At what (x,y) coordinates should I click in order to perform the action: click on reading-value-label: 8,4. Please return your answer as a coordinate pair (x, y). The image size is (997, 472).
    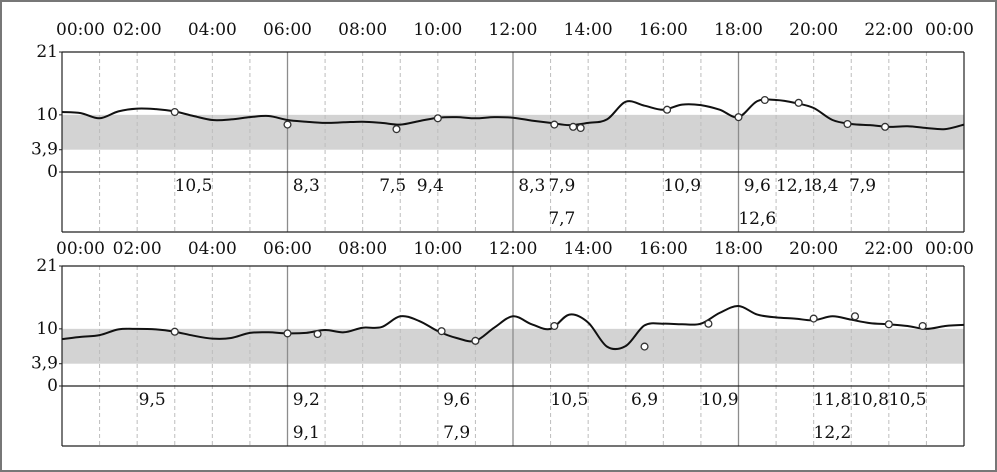
    Looking at the image, I should click on (824, 186).